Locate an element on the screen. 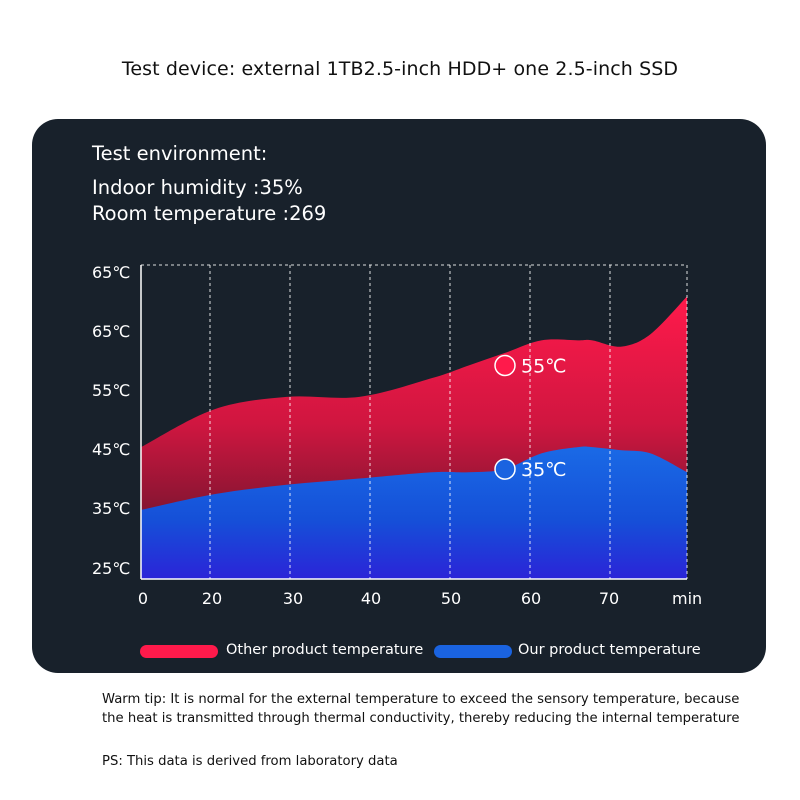 This screenshot has width=800, height=800. x-tick-label: 50 is located at coordinates (451, 598).